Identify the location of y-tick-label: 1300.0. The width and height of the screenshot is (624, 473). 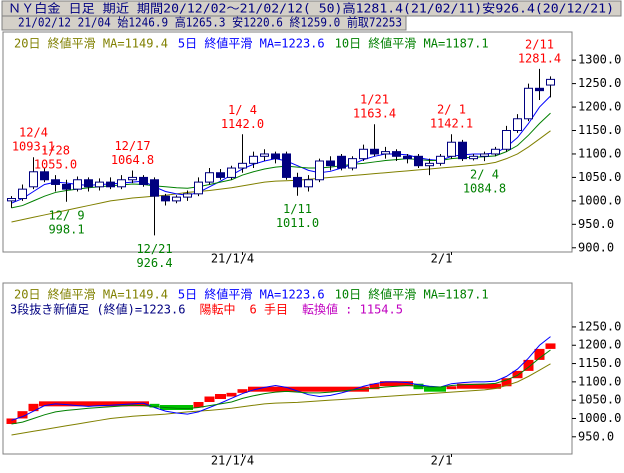
(599, 60).